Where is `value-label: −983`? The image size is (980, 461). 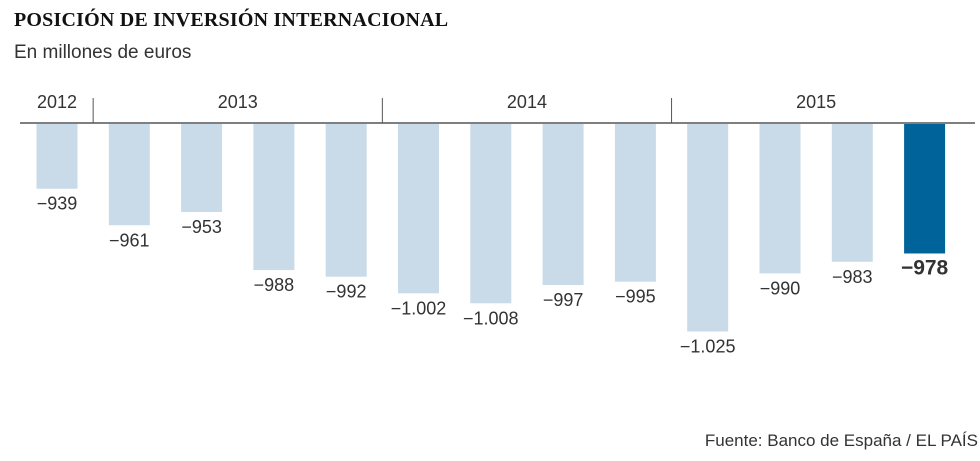
value-label: −983 is located at coordinates (852, 277).